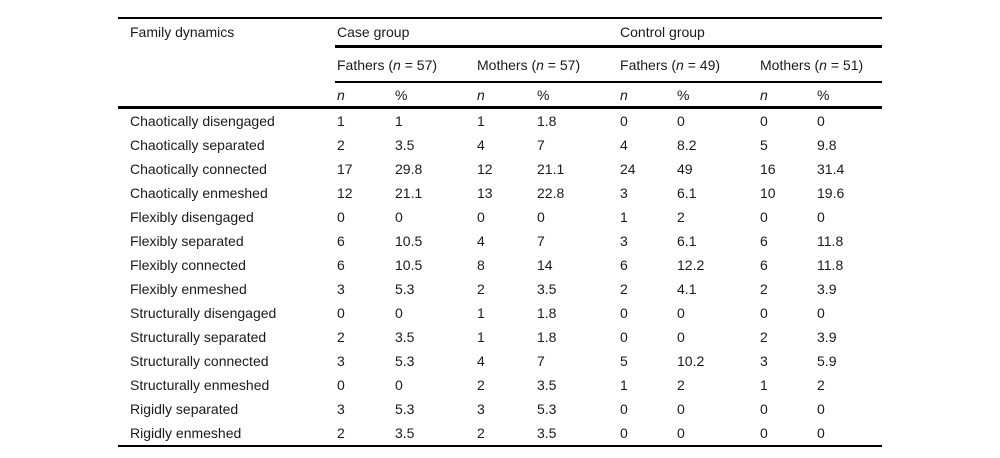  Describe the element at coordinates (768, 169) in the screenshot. I see `data-cell: 16` at that location.